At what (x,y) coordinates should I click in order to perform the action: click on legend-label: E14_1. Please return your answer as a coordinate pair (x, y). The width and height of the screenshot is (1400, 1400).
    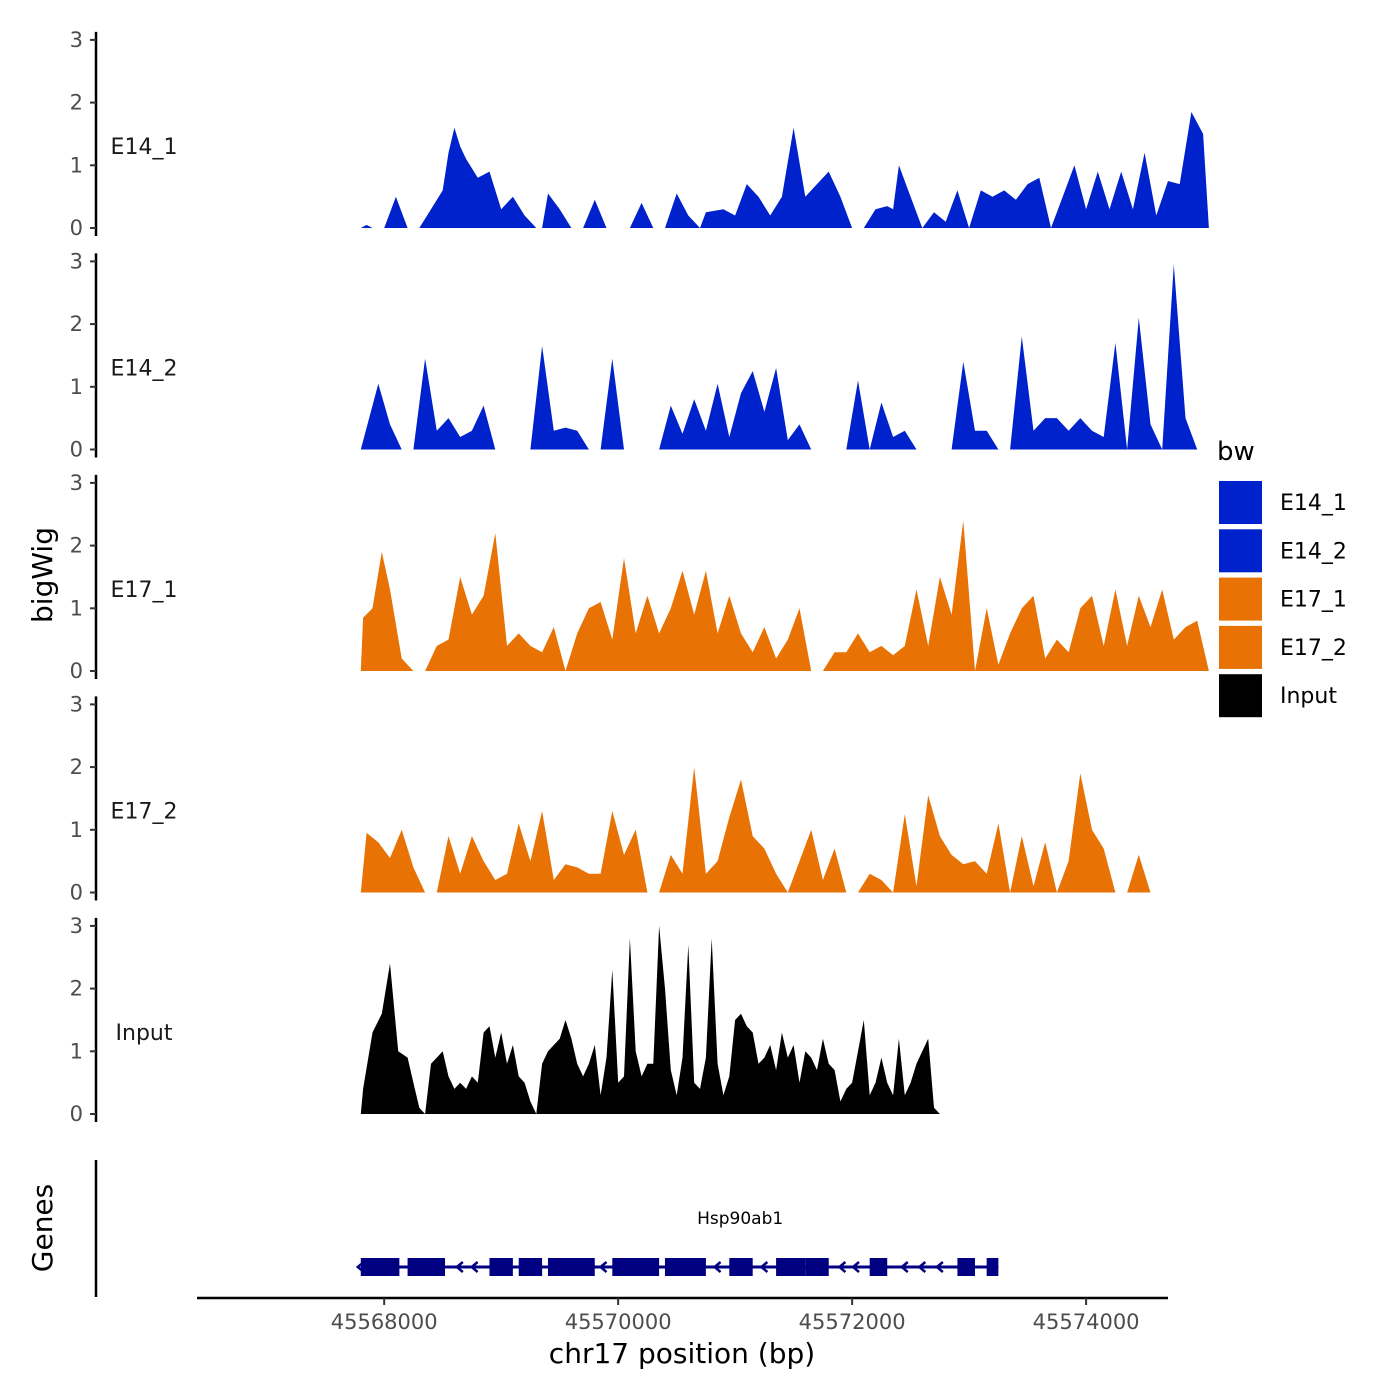
    Looking at the image, I should click on (1313, 503).